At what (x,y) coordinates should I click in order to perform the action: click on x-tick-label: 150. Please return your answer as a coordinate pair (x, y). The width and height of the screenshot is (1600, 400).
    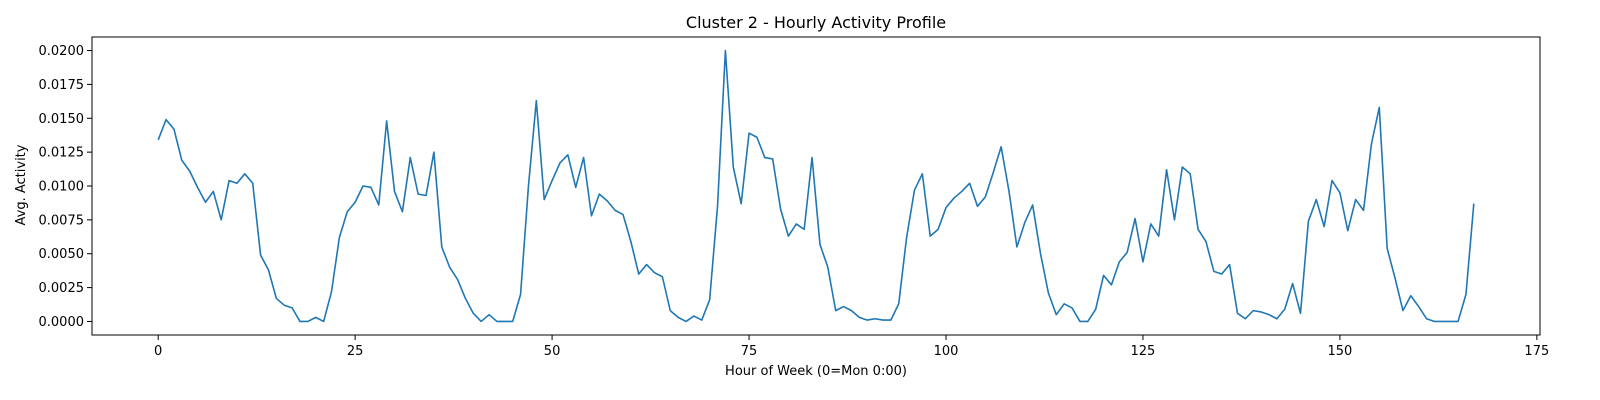
    Looking at the image, I should click on (1339, 351).